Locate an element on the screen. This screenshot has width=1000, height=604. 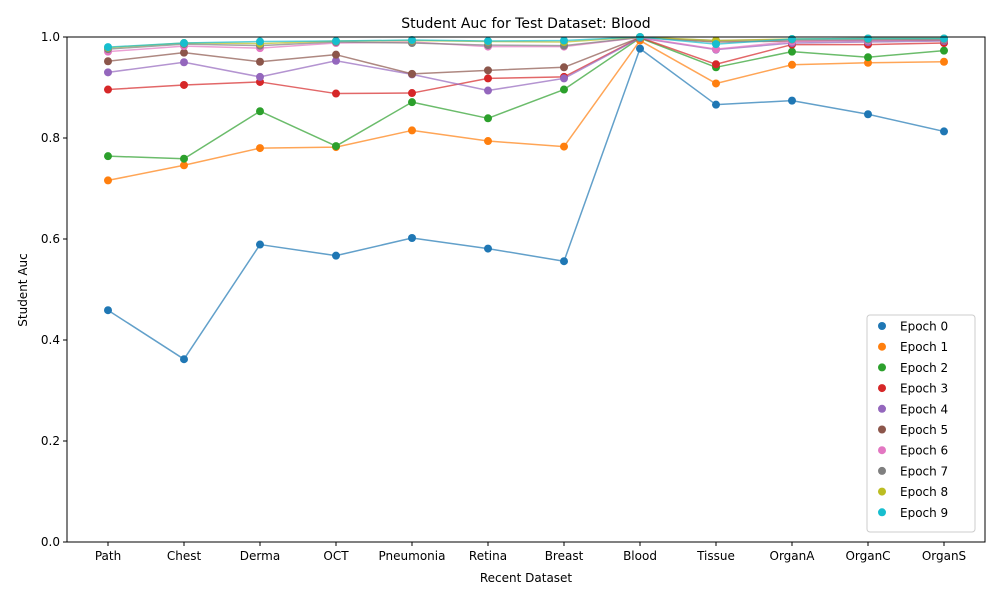
y-tick-label: 0.2 is located at coordinates (50, 441).